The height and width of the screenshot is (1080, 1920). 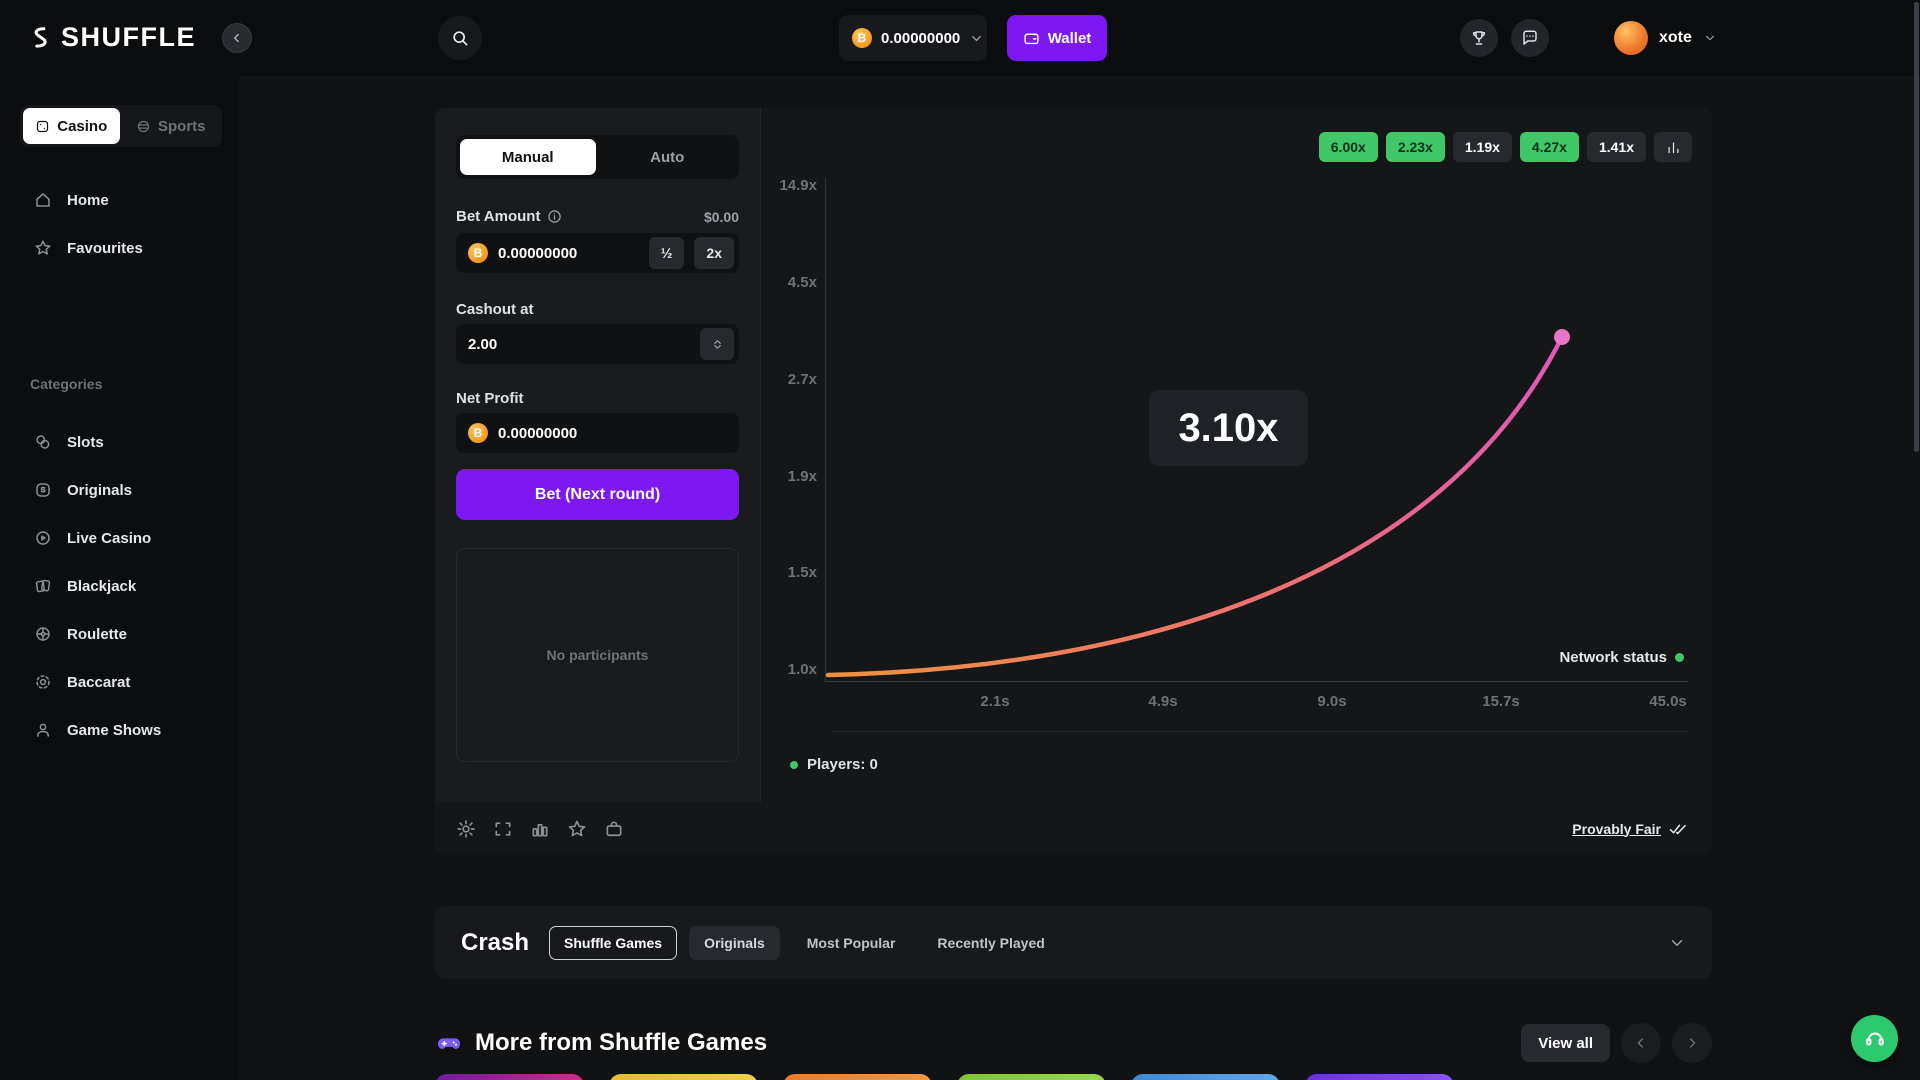 What do you see at coordinates (495, 309) in the screenshot?
I see `cashout-label: Cashout at` at bounding box center [495, 309].